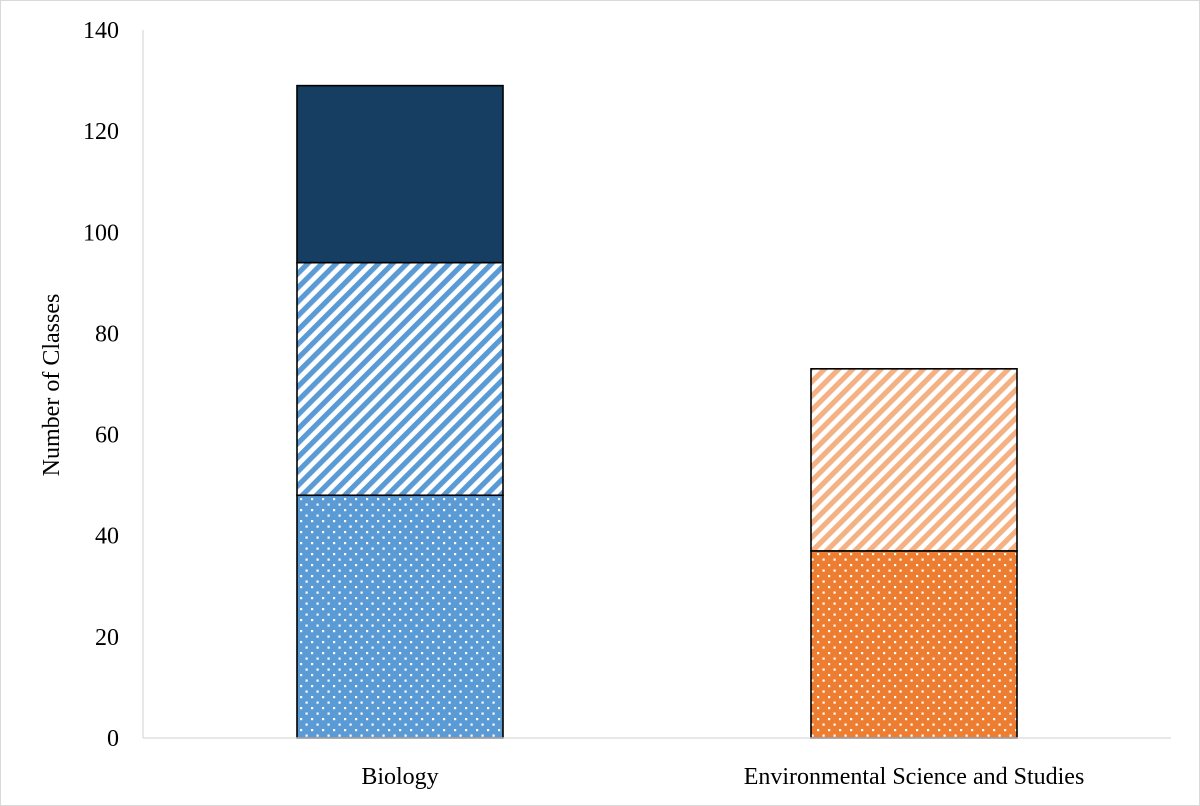  What do you see at coordinates (399, 777) in the screenshot?
I see `x-category-label: Biology` at bounding box center [399, 777].